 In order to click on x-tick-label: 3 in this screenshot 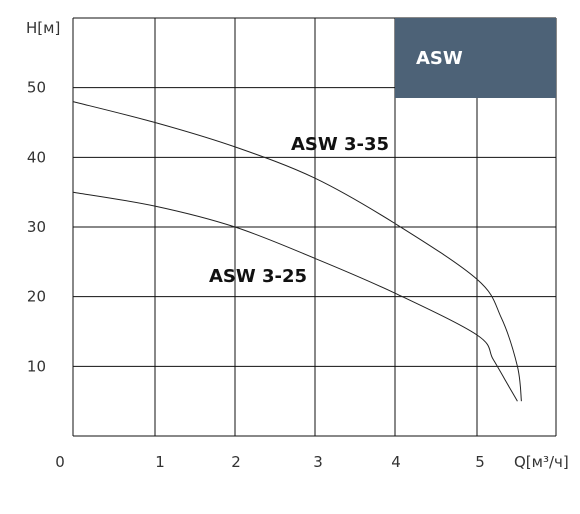, I will do `click(318, 462)`.